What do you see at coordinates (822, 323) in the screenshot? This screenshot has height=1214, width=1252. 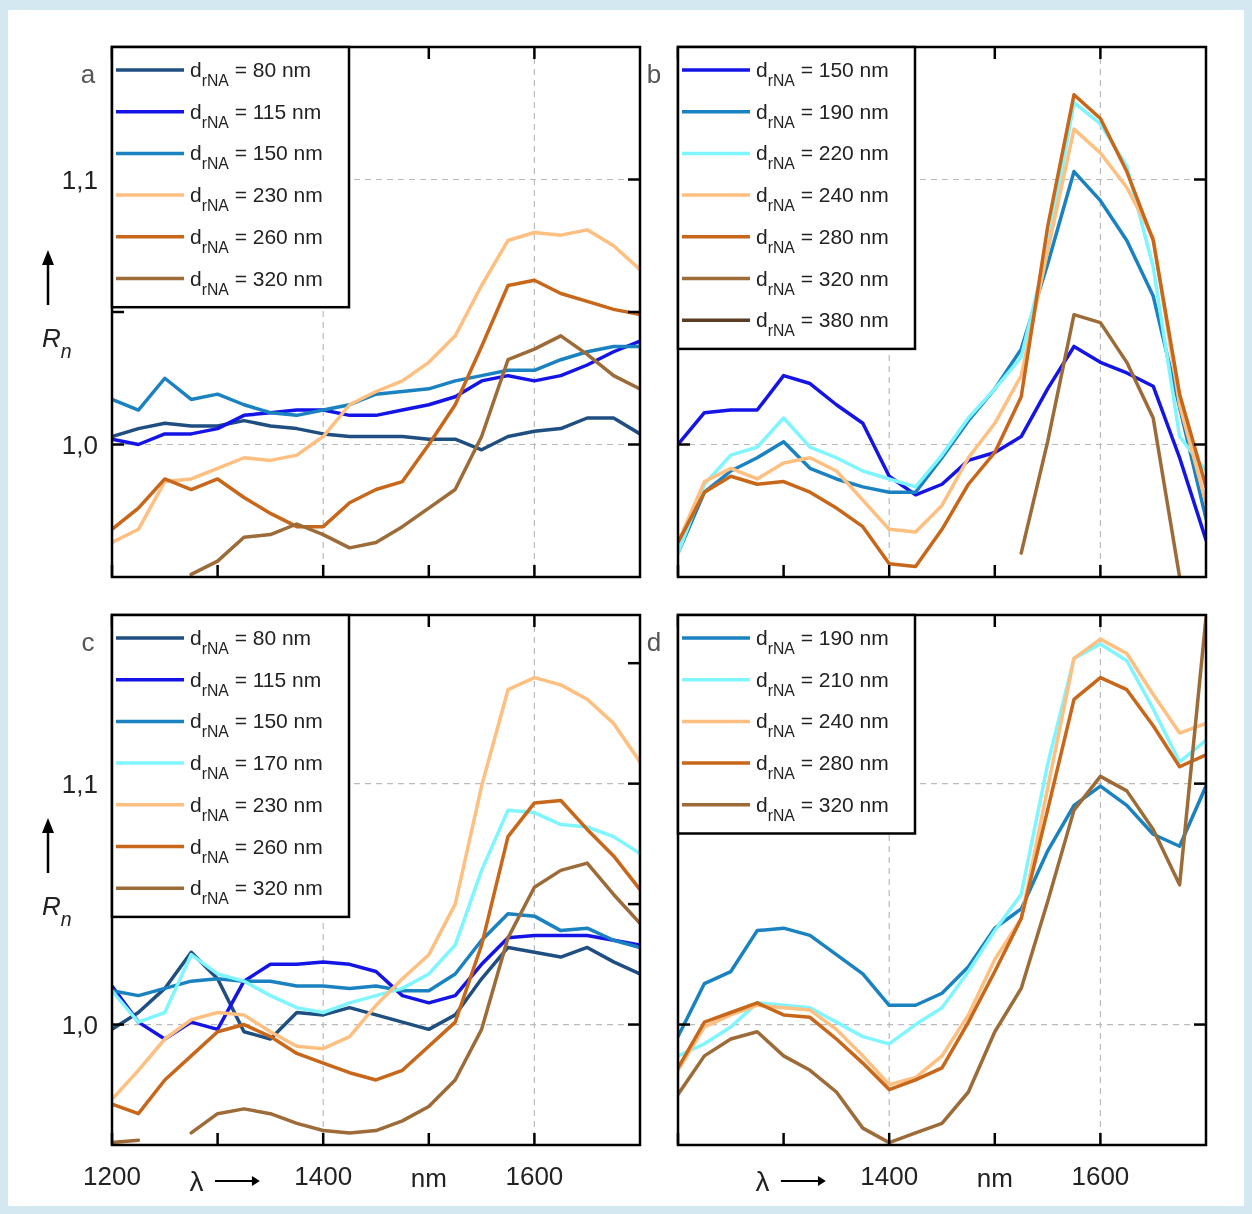 I see `legend-label: d$_{rNA}$ = 380 nm` at bounding box center [822, 323].